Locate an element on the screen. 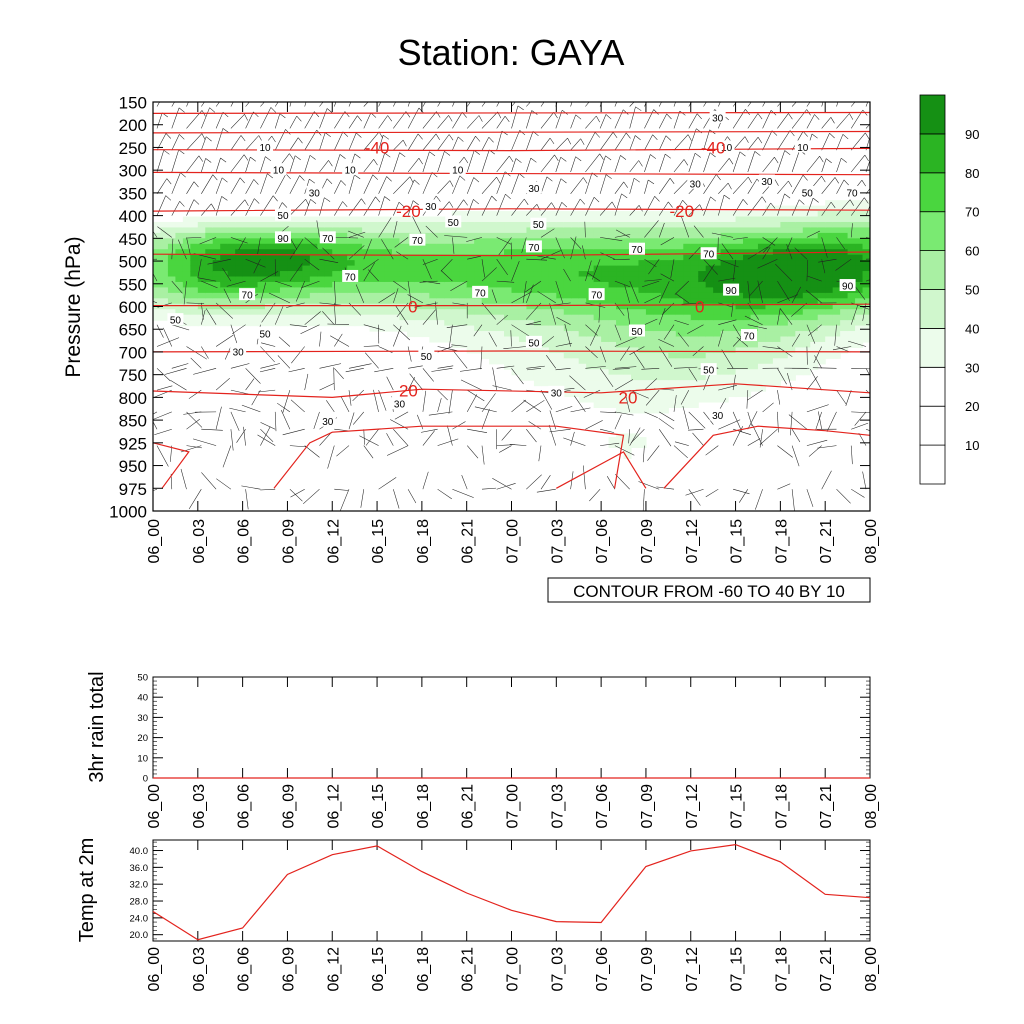 This screenshot has width=1024, height=1024. temp-y-axis-label: Temp at 2m is located at coordinates (87, 890).